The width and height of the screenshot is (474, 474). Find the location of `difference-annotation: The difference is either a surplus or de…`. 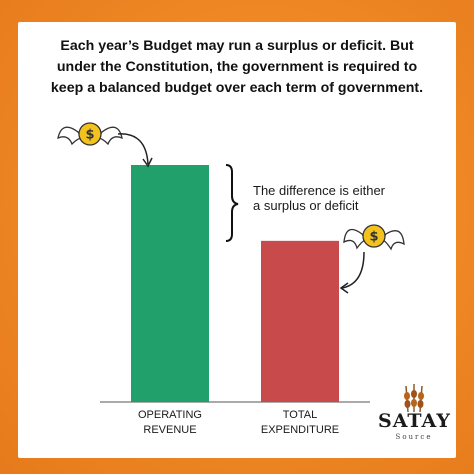

difference-annotation: The difference is either a surplus or de… is located at coordinates (319, 198).